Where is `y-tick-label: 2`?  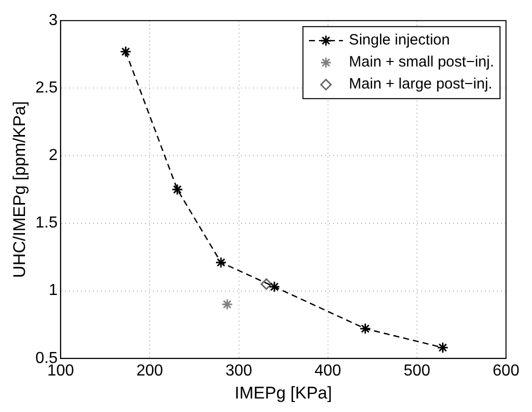
y-tick-label: 2 is located at coordinates (53, 155).